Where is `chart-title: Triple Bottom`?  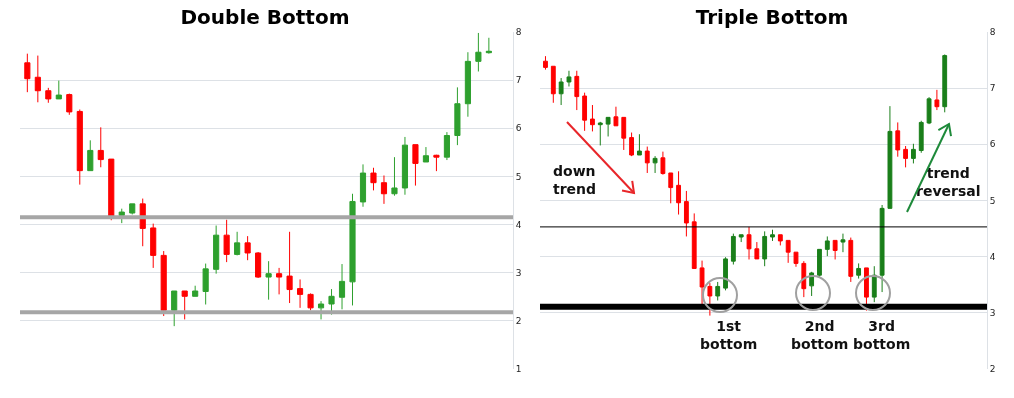
chart-title: Triple Bottom is located at coordinates (772, 17).